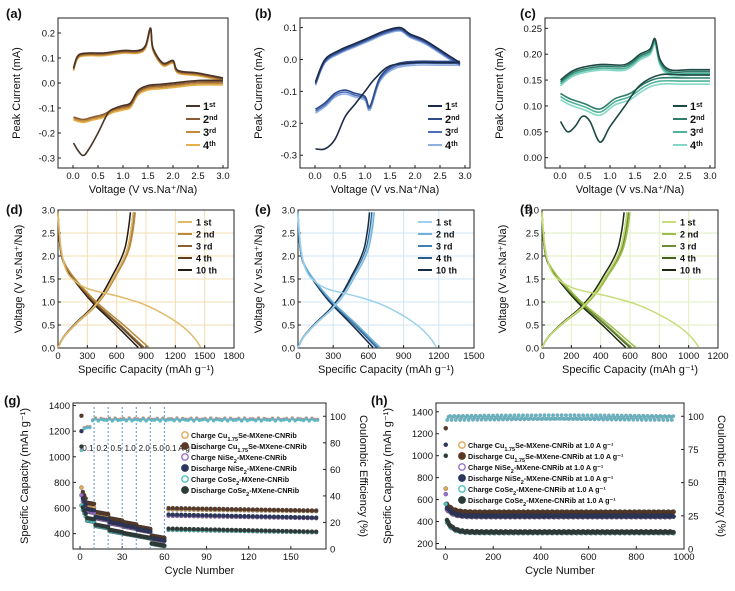  Describe the element at coordinates (14, 13) in the screenshot. I see `panel-label: (a)` at that location.